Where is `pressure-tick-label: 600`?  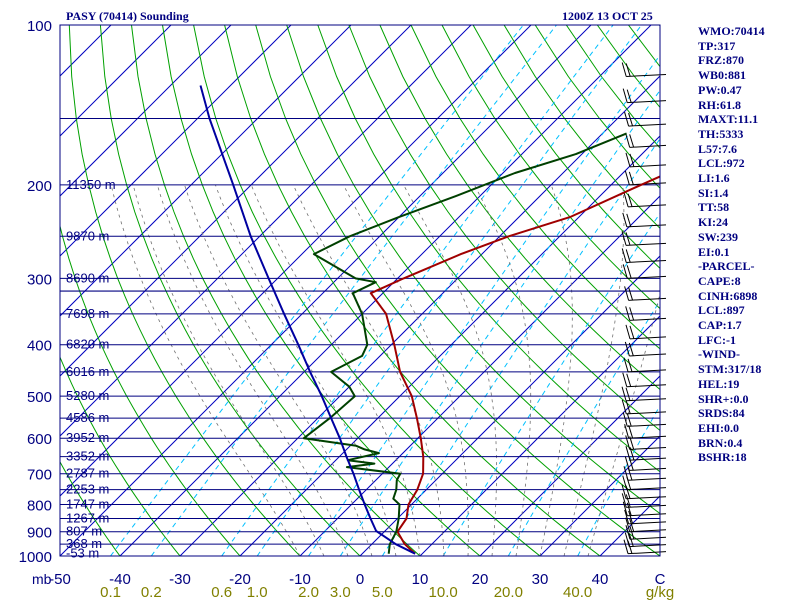
pressure-tick-label: 600 is located at coordinates (39, 439).